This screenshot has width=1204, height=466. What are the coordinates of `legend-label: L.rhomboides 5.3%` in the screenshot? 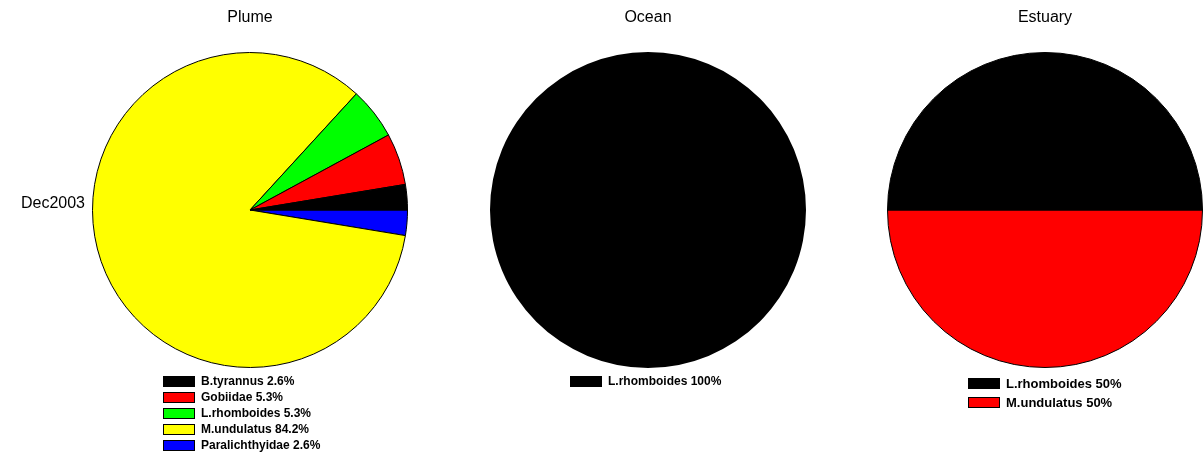 It's located at (256, 413).